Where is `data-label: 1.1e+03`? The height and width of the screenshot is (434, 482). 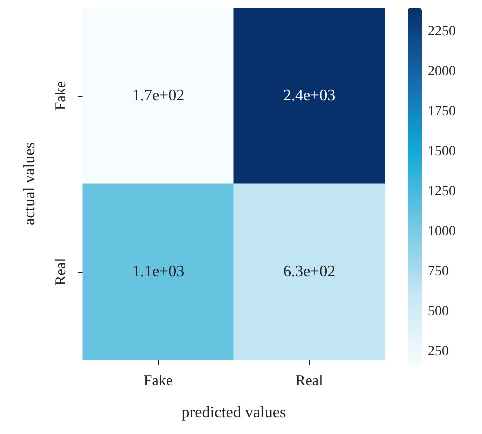
data-label: 1.1e+03 is located at coordinates (158, 272).